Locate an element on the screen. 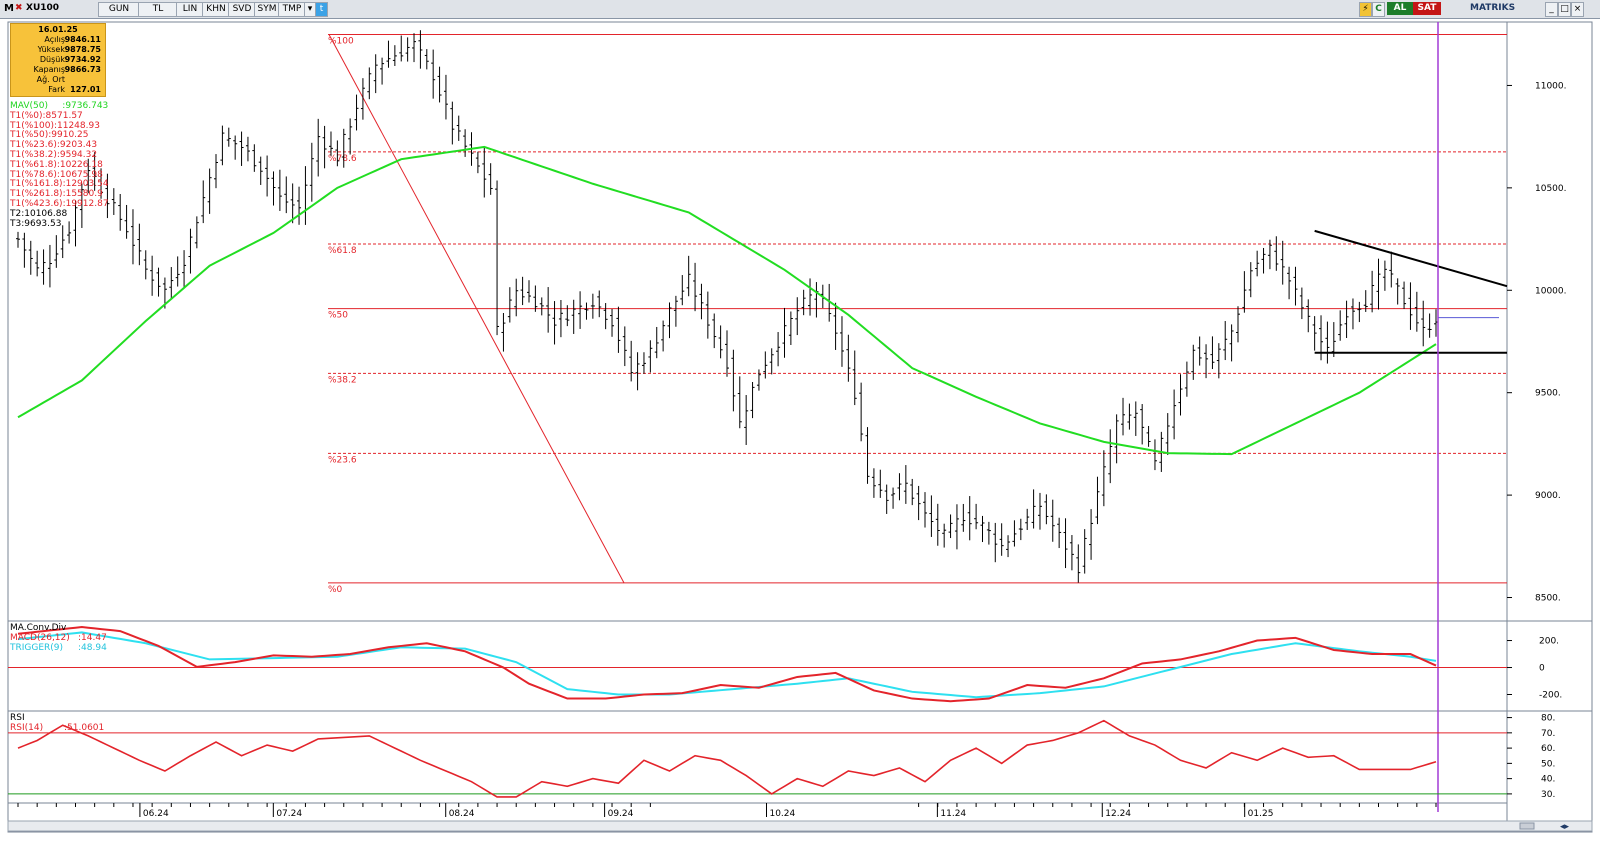  info-row: Açılış 9846.11 is located at coordinates (58, 40).